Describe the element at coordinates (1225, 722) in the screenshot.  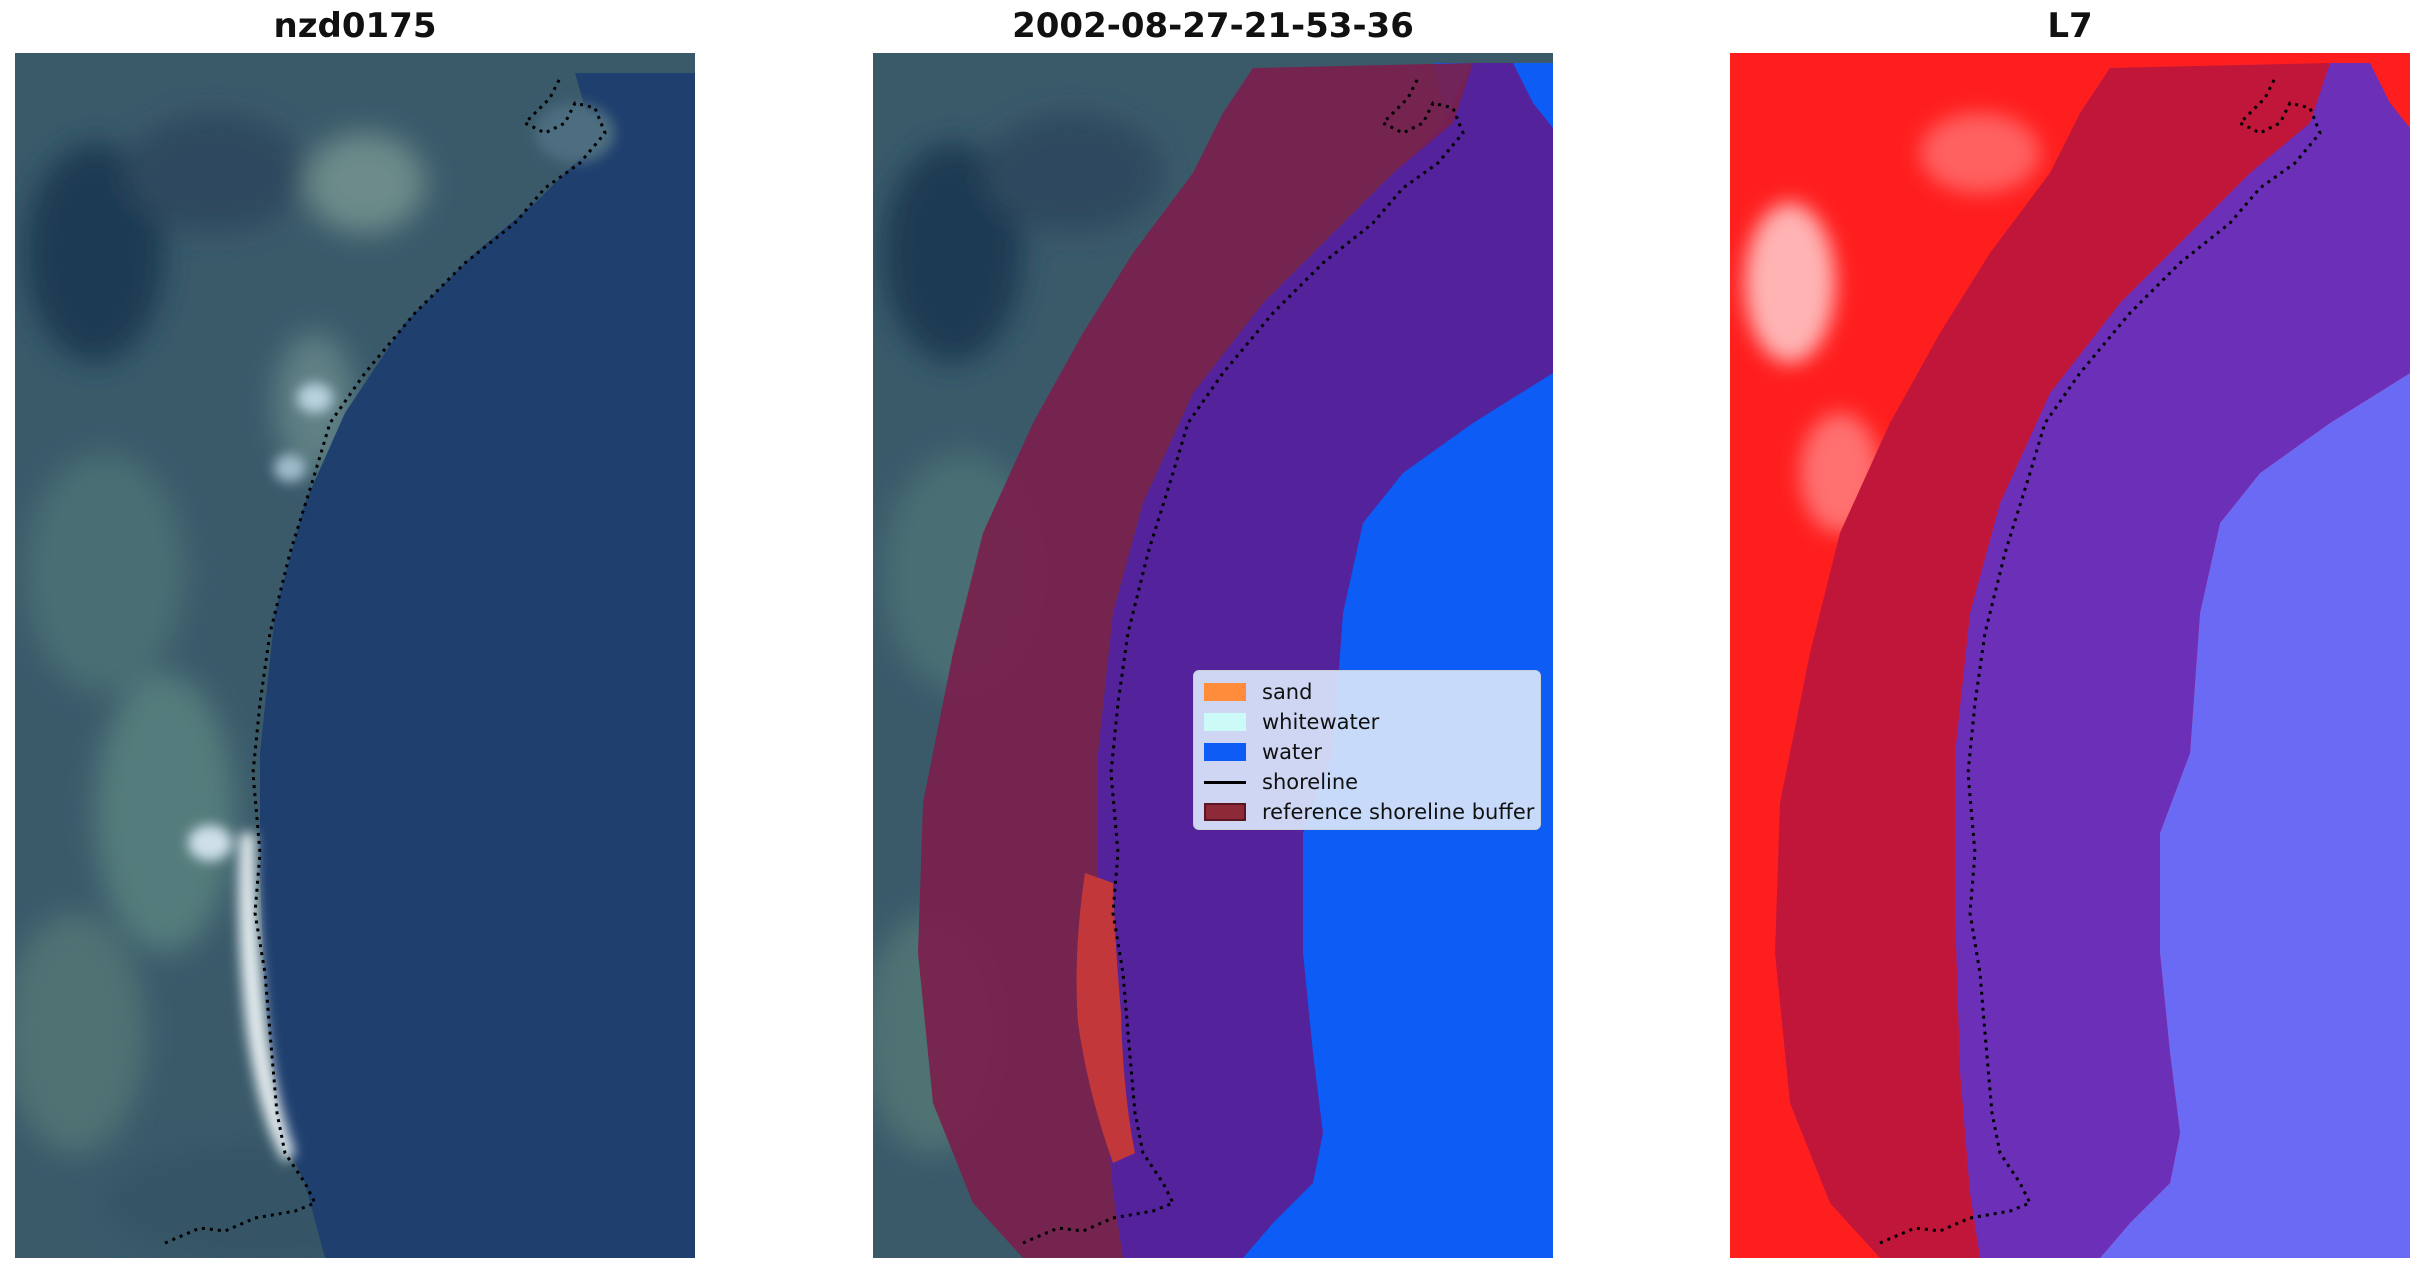
I see `whitewater-swatch` at that location.